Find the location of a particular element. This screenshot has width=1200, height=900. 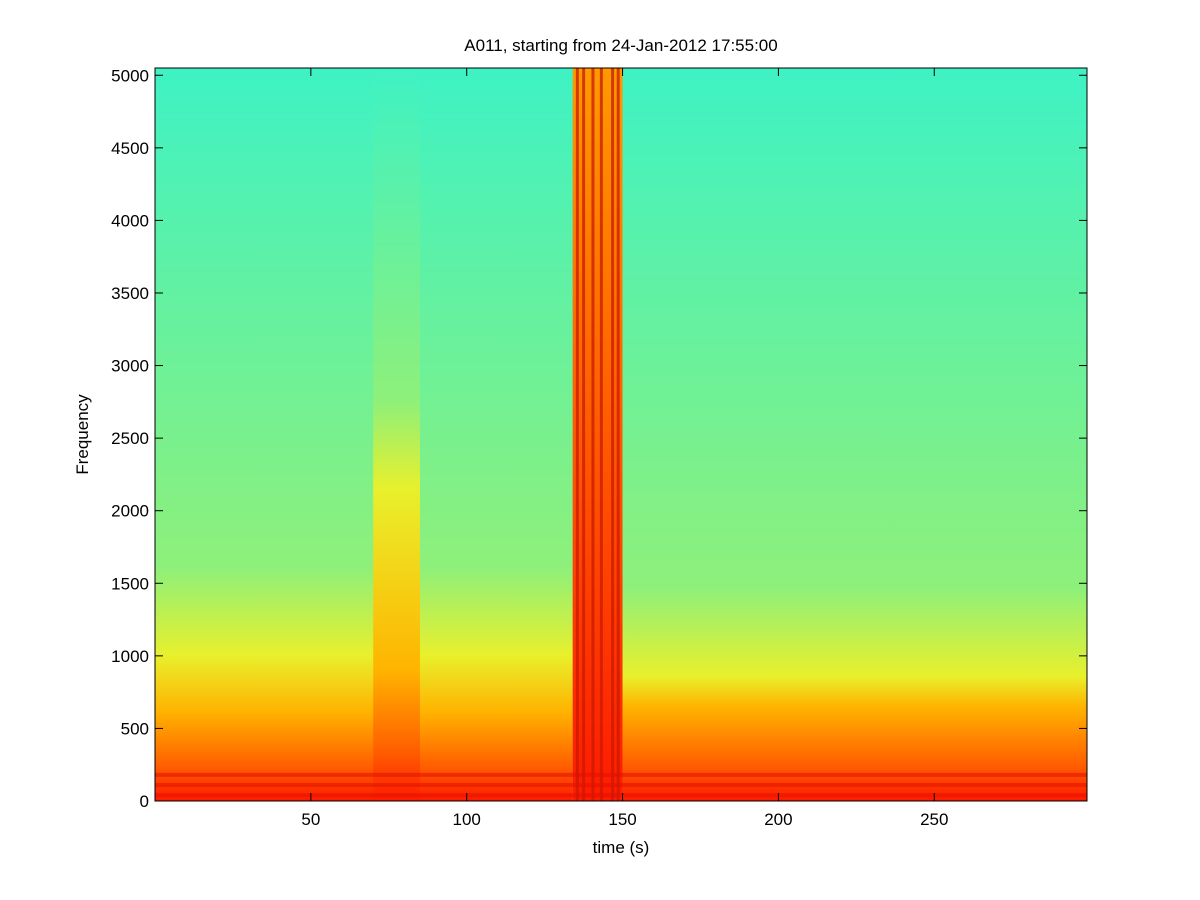

x-axis-label: time (s) is located at coordinates (621, 847).